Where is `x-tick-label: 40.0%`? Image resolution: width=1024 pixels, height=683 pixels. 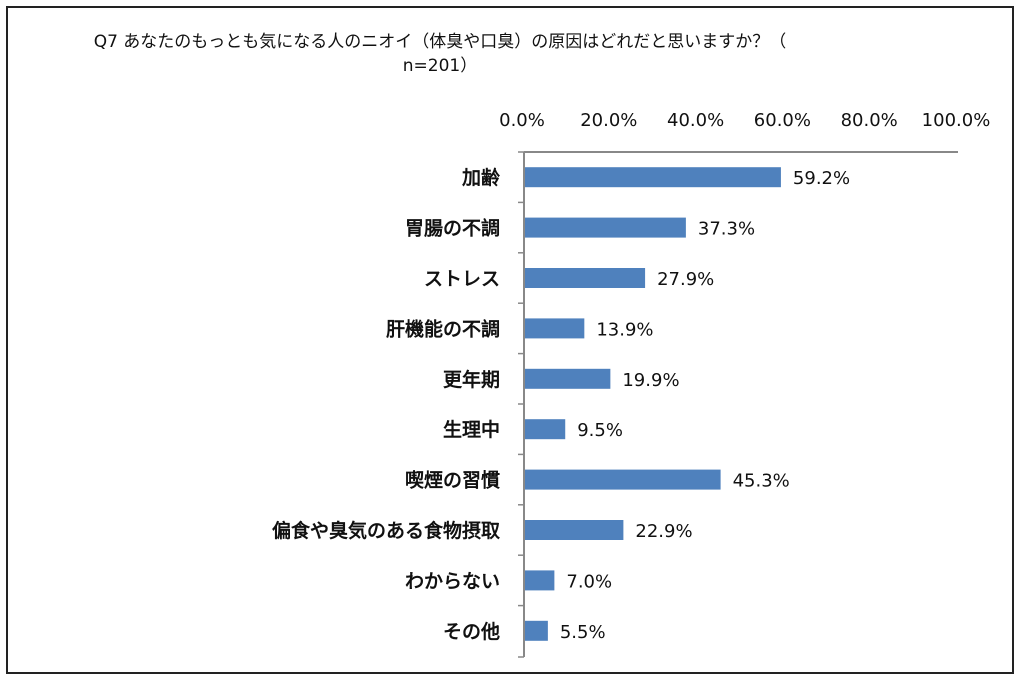
x-tick-label: 40.0% is located at coordinates (695, 120).